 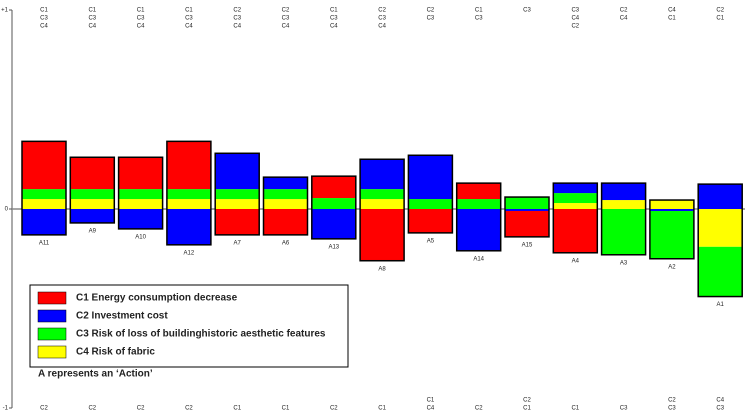 I want to click on action-label: A7, so click(x=238, y=243).